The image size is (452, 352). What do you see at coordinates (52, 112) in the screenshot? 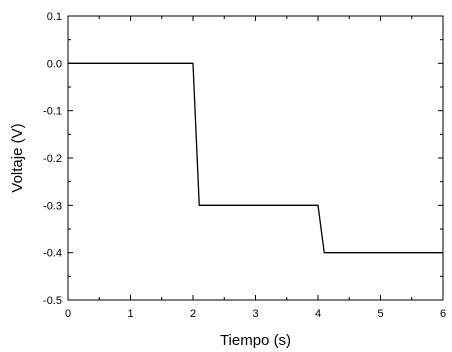
I see `y-tick-label: -0.1` at bounding box center [52, 112].